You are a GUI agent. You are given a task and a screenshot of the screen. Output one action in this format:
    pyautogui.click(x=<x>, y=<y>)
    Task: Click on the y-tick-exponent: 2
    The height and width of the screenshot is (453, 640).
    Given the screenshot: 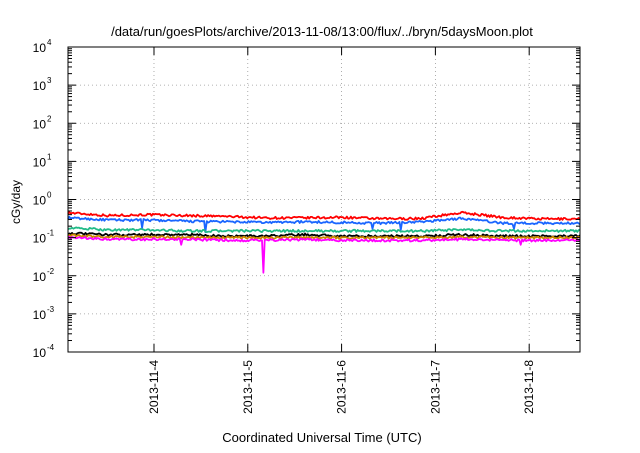 What is the action you would take?
    pyautogui.click(x=49, y=118)
    